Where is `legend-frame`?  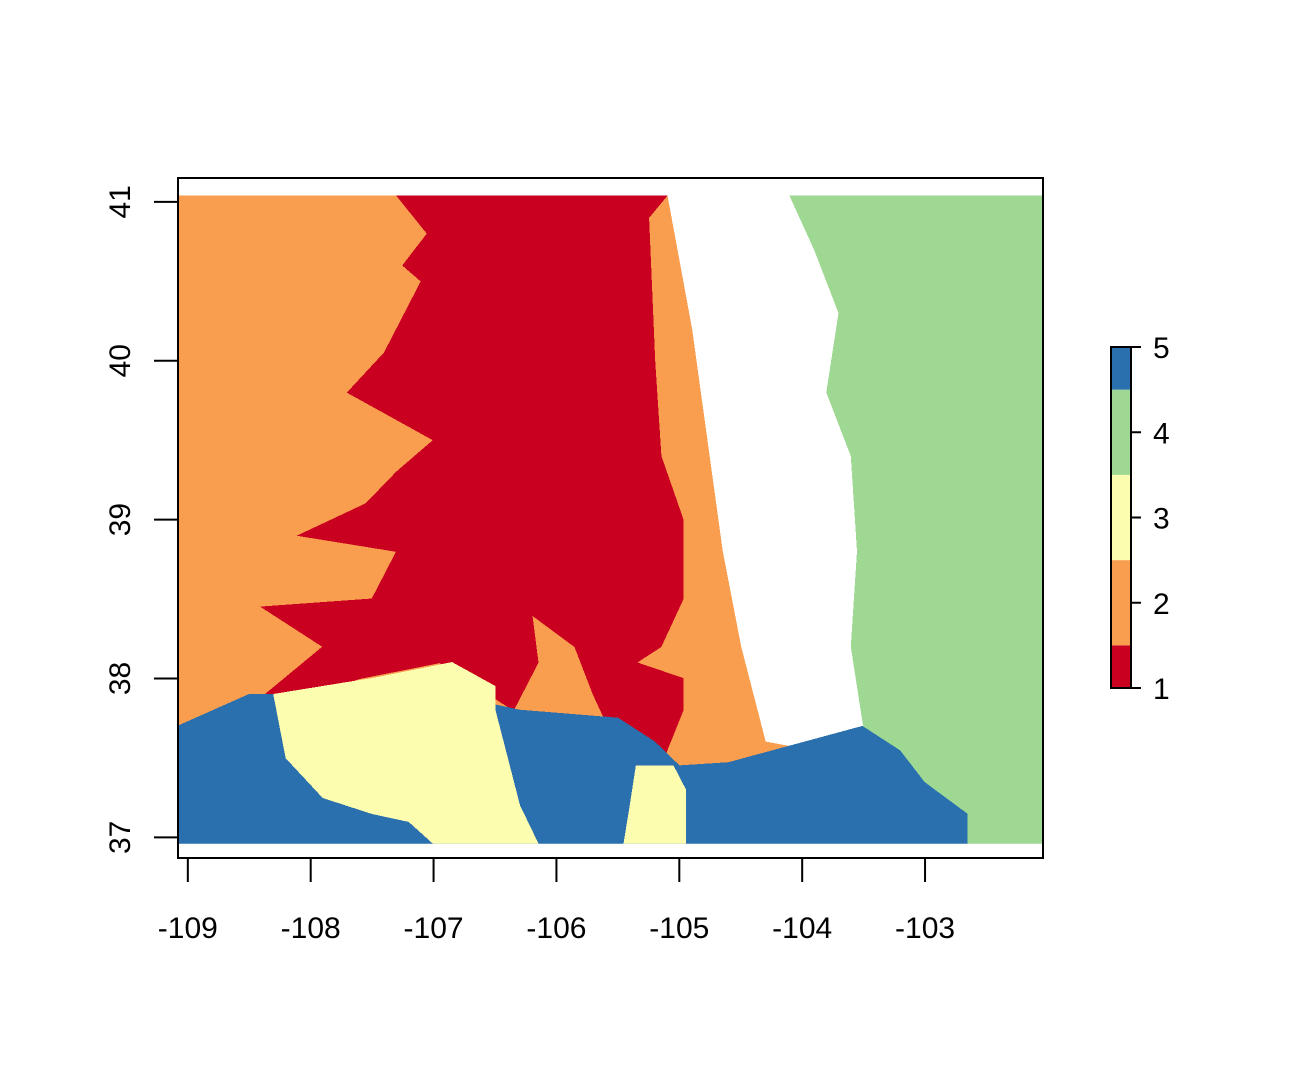 legend-frame is located at coordinates (1121, 517).